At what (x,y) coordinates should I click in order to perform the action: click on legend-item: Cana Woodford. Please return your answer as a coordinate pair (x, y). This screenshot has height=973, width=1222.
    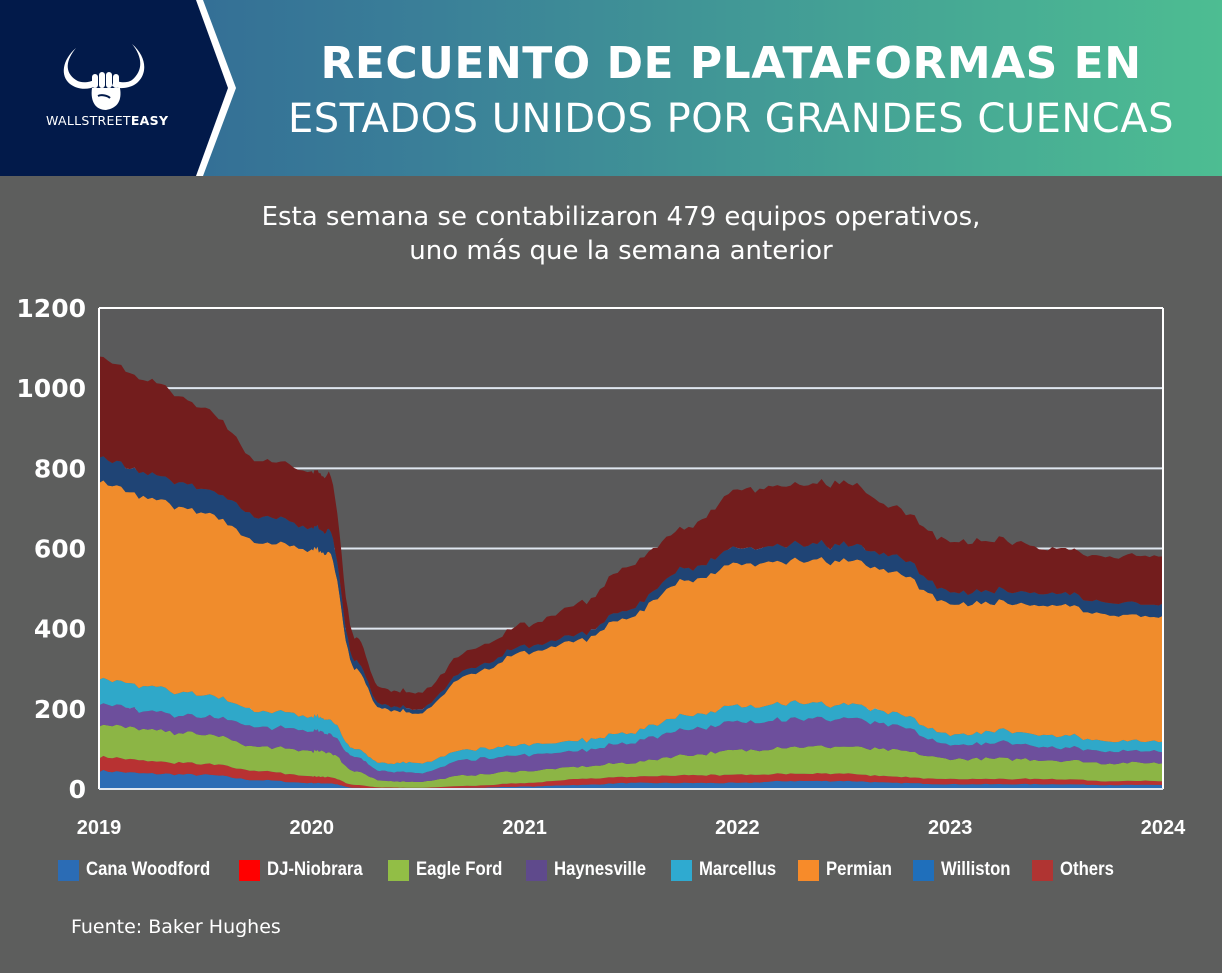
    Looking at the image, I should click on (135, 870).